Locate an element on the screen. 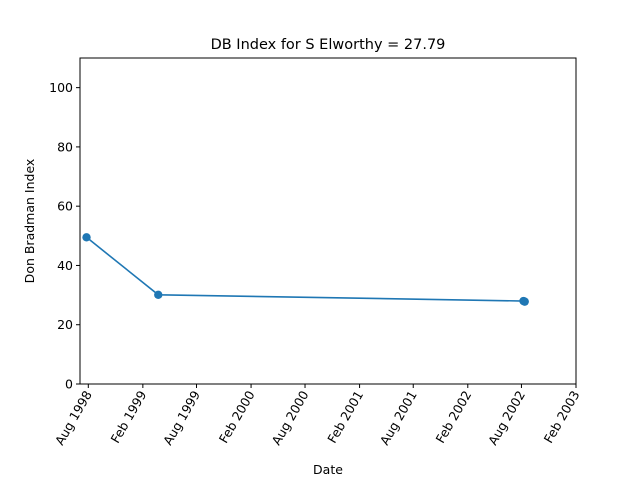  series-line is located at coordinates (306, 269).